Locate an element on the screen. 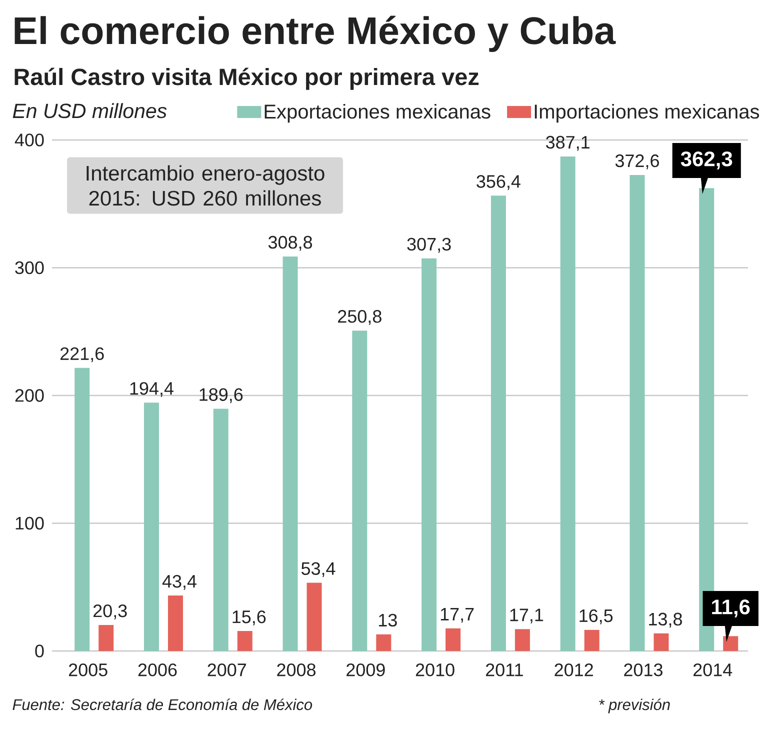 This screenshot has width=768, height=734. data-label: 189,6 is located at coordinates (221, 396).